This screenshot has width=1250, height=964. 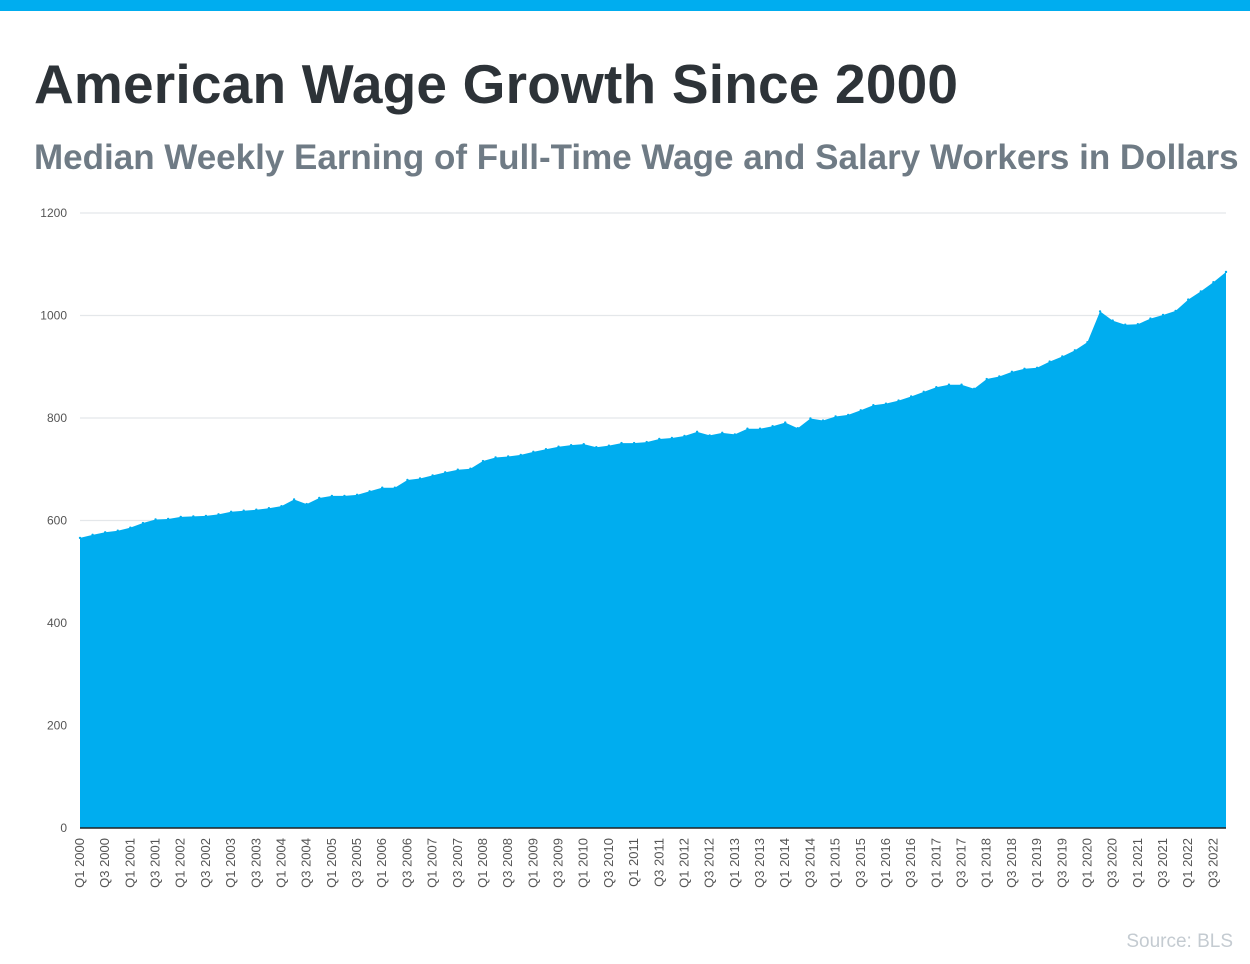 What do you see at coordinates (935, 863) in the screenshot?
I see `x-tick-label: Q1 2017` at bounding box center [935, 863].